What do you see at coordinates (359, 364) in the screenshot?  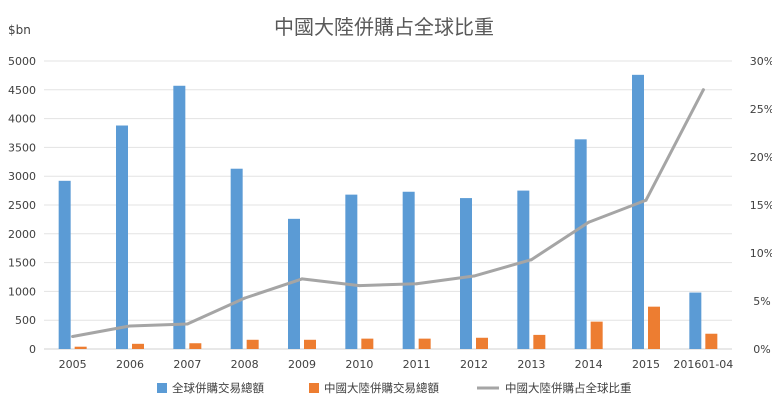 I see `x-tick-label: 2010` at bounding box center [359, 364].